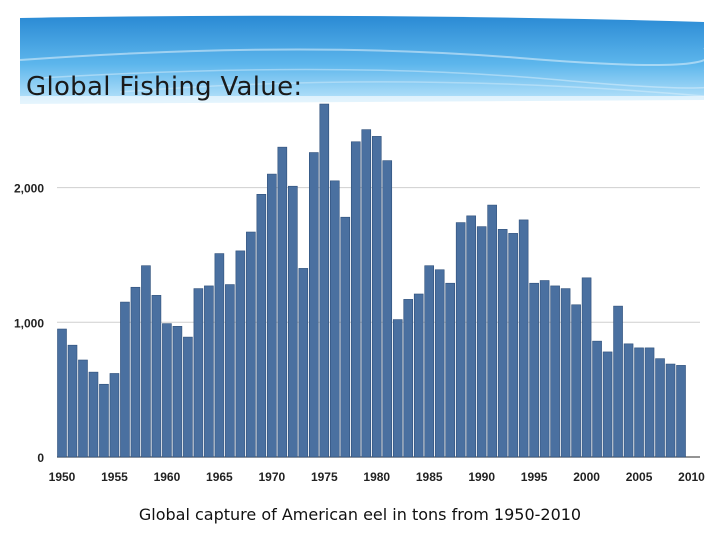  What do you see at coordinates (164, 87) in the screenshot?
I see `slide-title: Global Fishing Value:` at bounding box center [164, 87].